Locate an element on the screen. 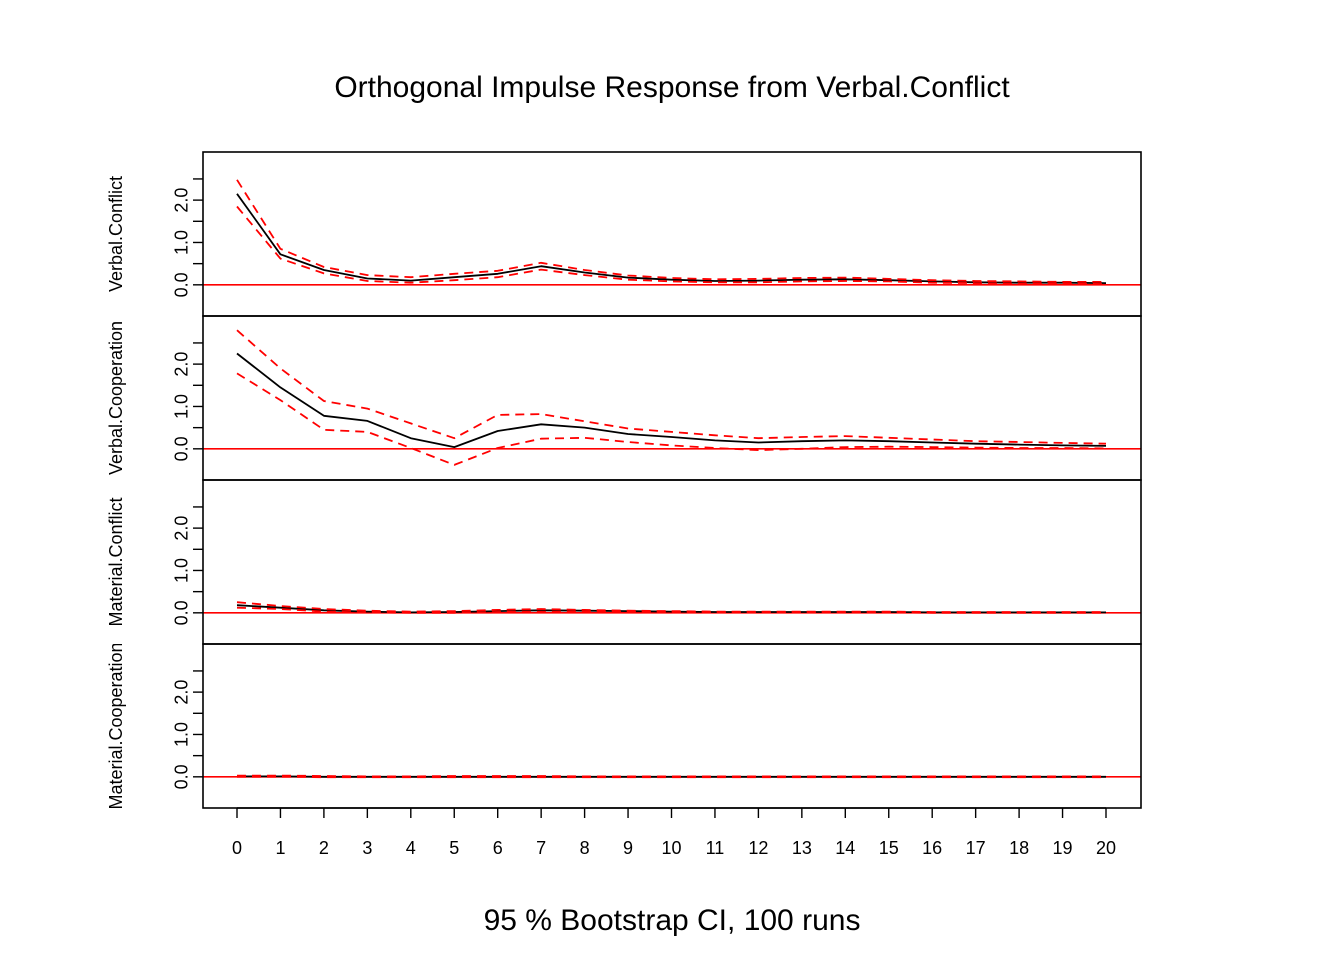  x-tick-label: 2 is located at coordinates (324, 848).